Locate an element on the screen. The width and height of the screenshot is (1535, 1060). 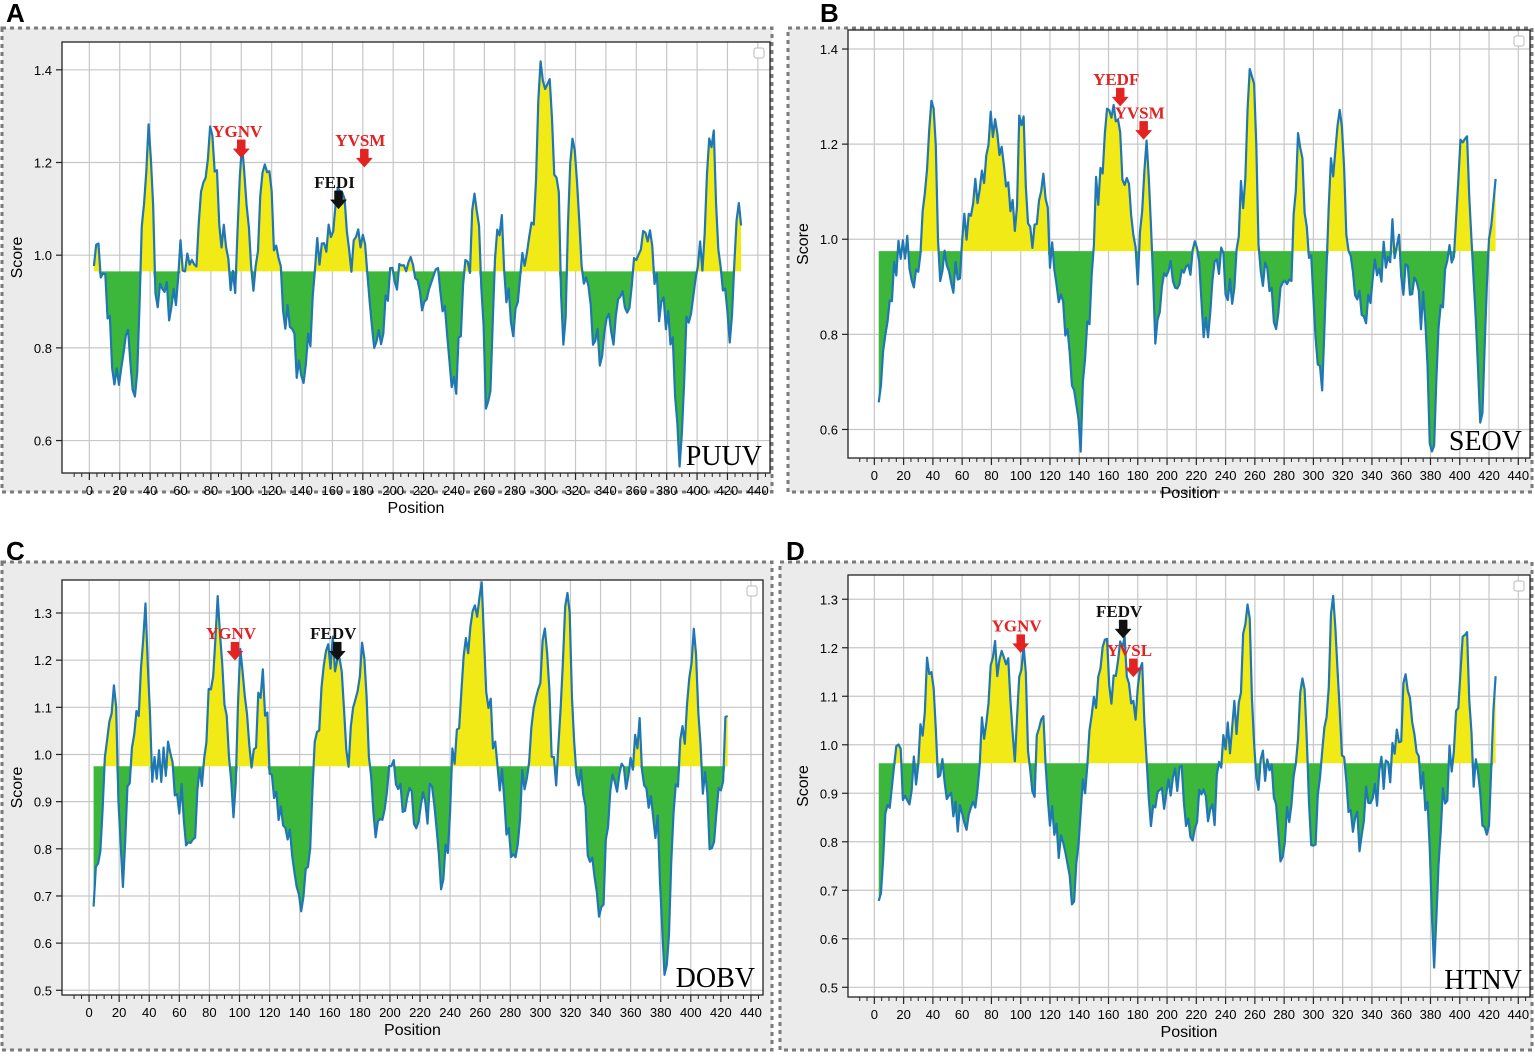
x-tick-label: 60 is located at coordinates (179, 1012).